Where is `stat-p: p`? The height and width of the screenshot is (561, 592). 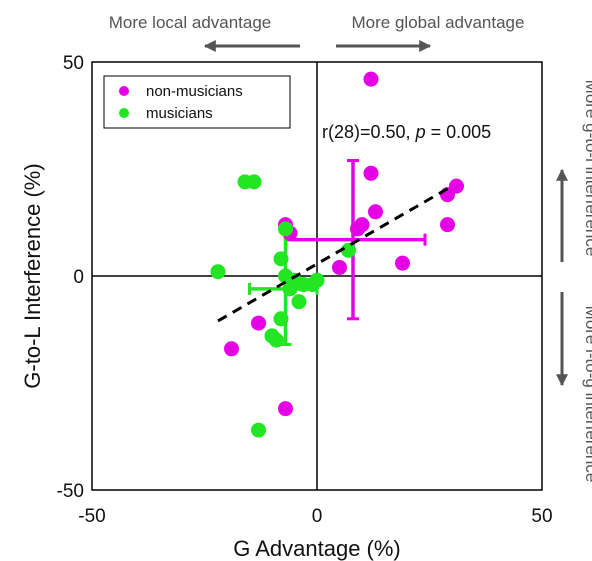 stat-p: p is located at coordinates (420, 132).